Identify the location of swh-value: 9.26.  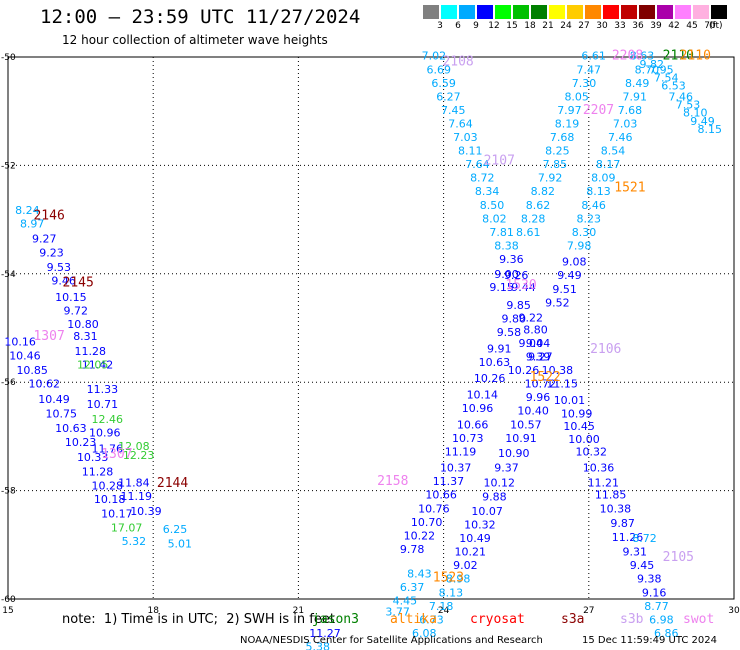
(516, 275).